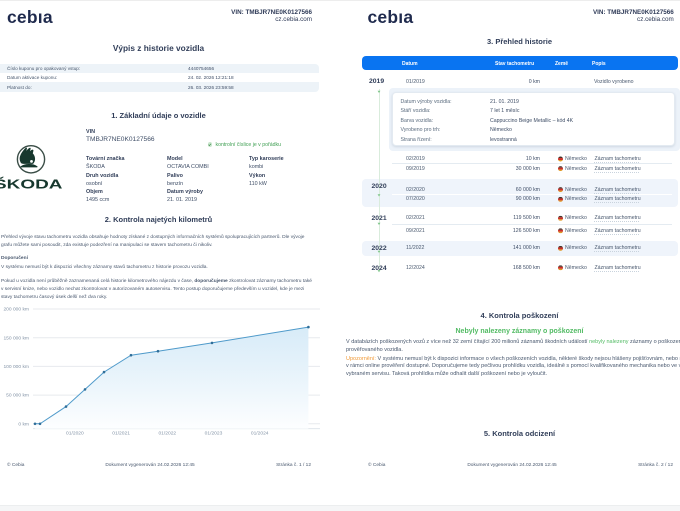 The height and width of the screenshot is (511, 680). What do you see at coordinates (23, 424) in the screenshot?
I see `svg-text: 0 km` at bounding box center [23, 424].